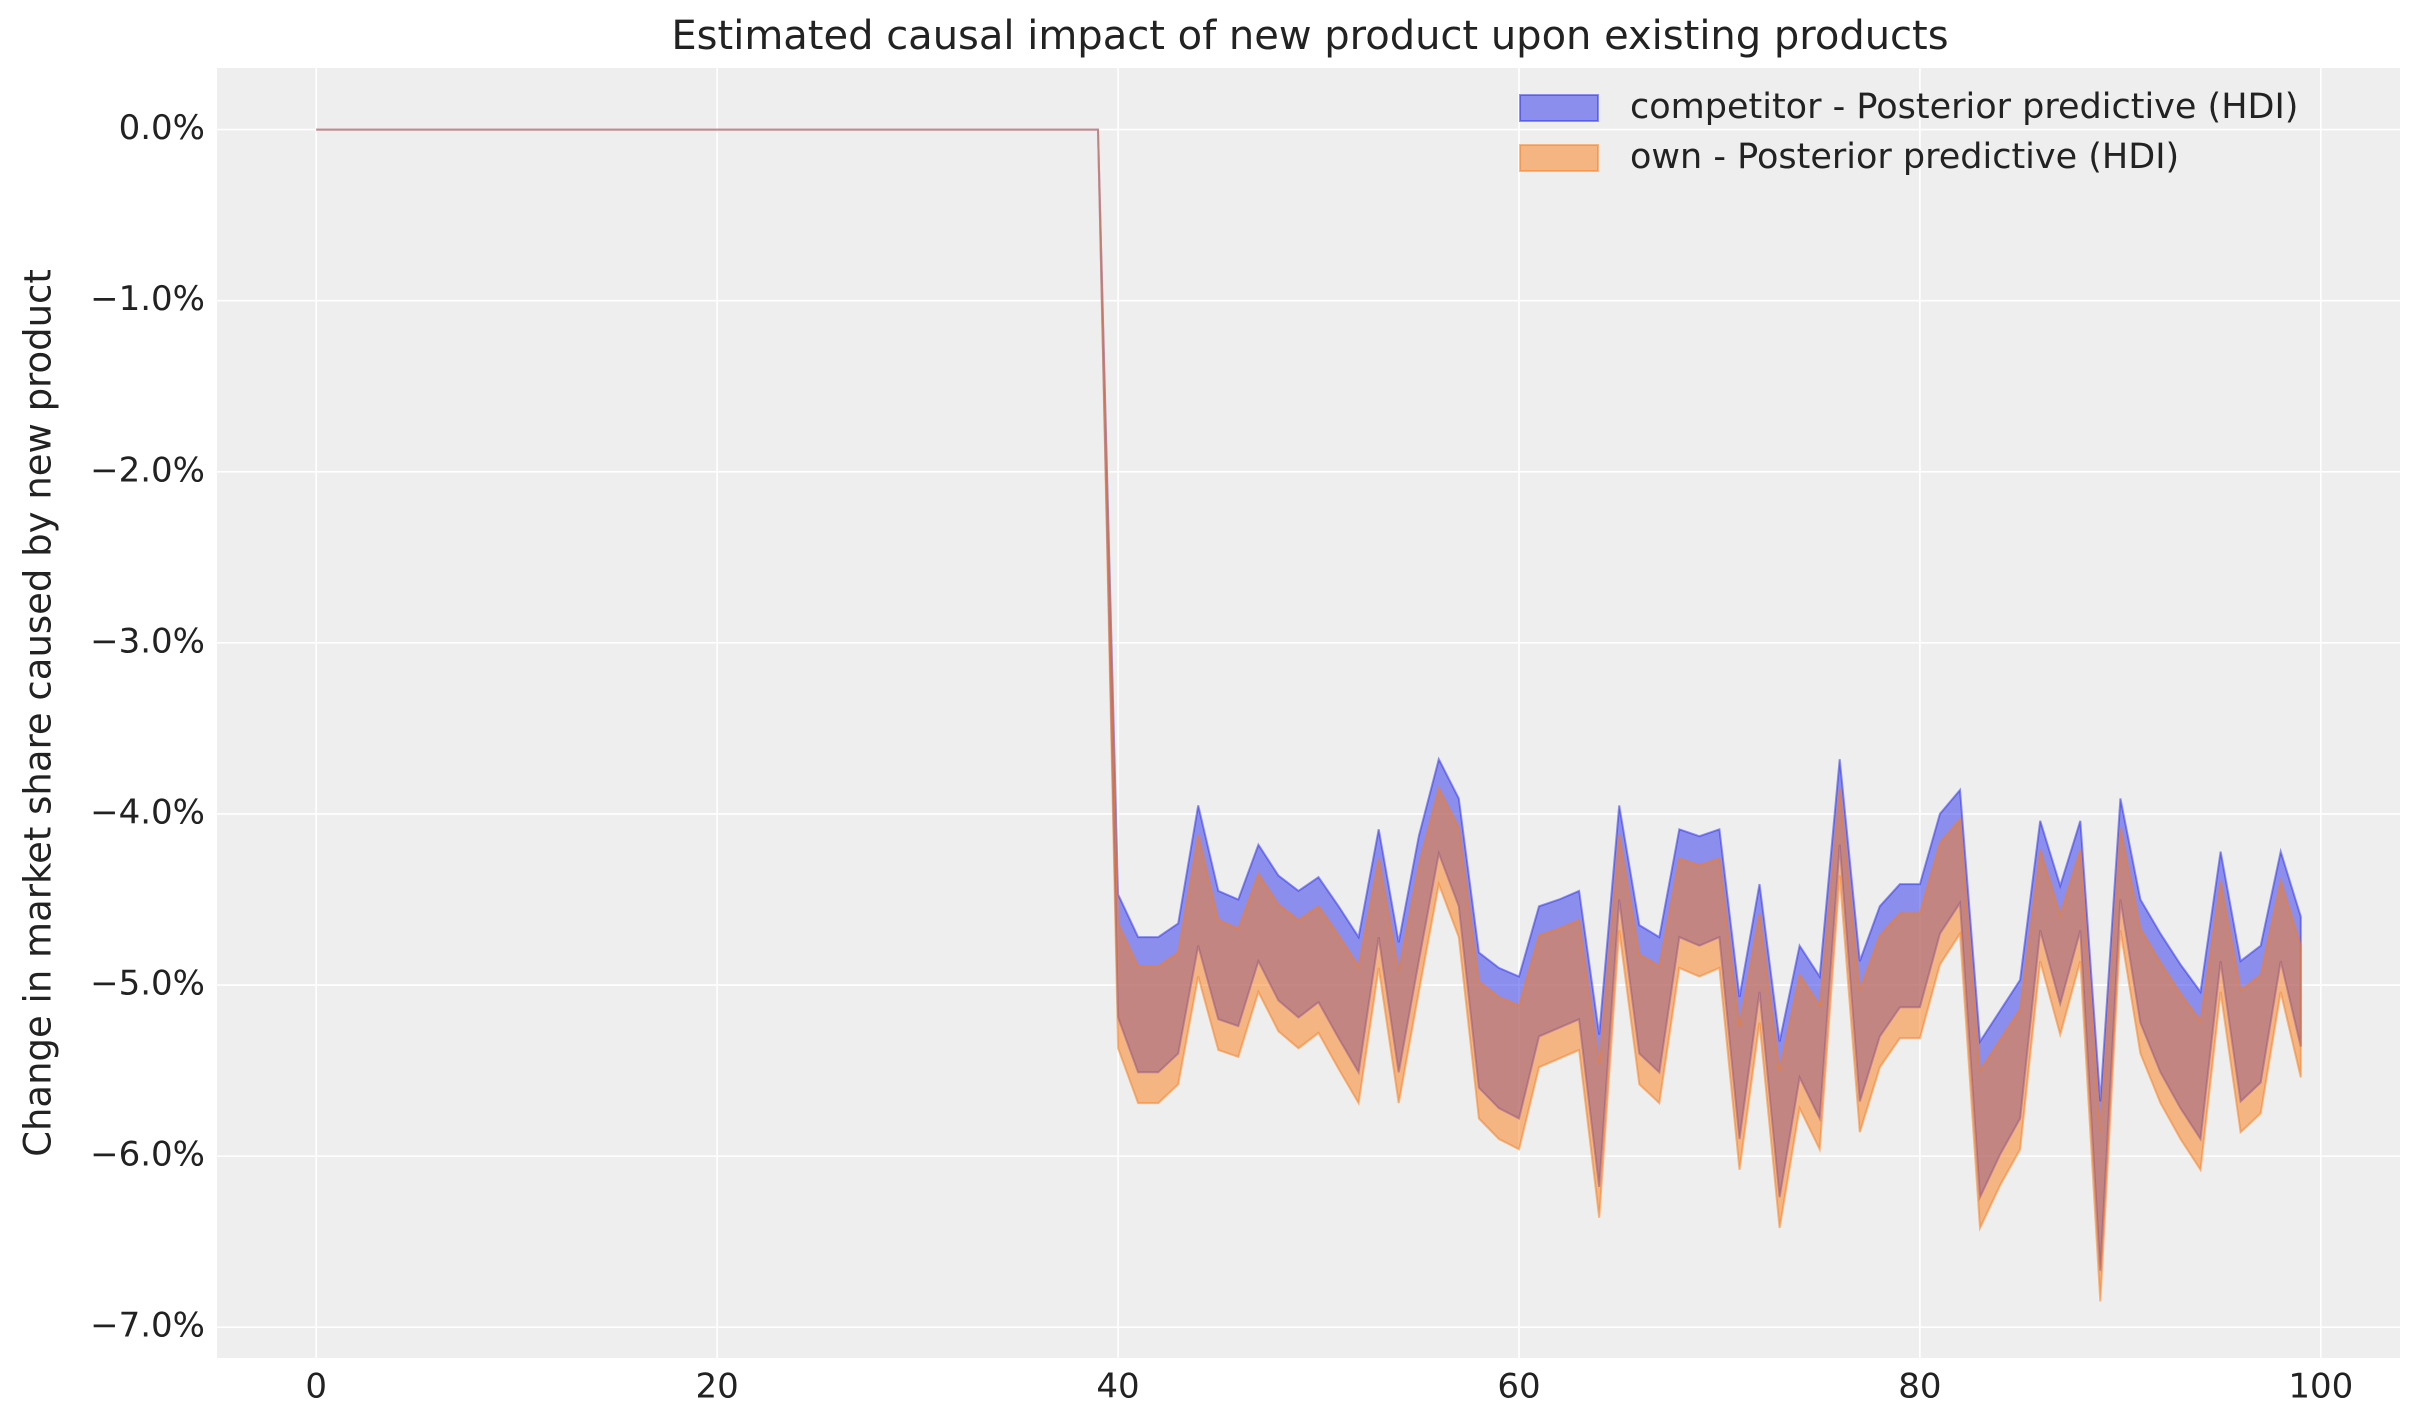 The height and width of the screenshot is (1423, 2423). I want to click on legend-label: competitor - Posterior predictive (HDI), so click(1964, 107).